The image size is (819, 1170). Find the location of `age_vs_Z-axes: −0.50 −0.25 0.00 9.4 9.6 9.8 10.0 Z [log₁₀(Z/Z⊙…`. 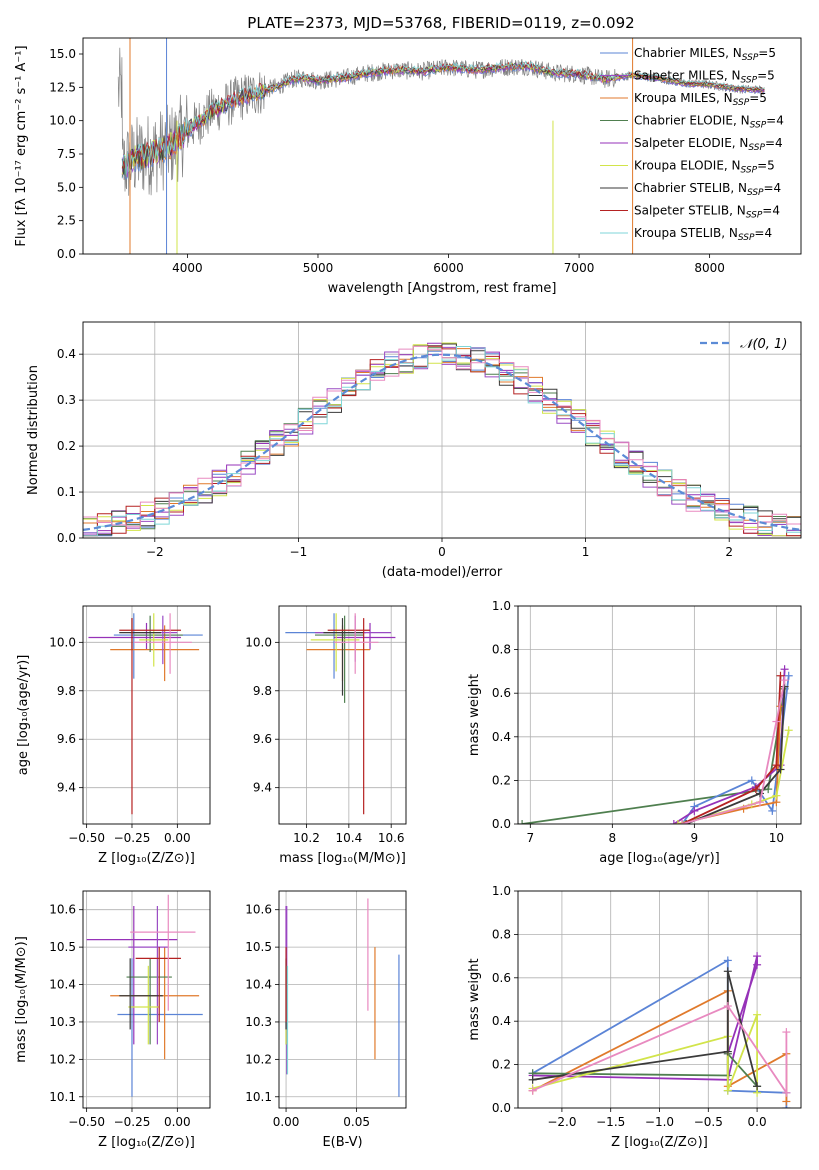

age_vs_Z-axes: −0.50 −0.25 0.00 9.4 9.6 9.8 10.0 Z [log₁₀(Z/Z⊙… is located at coordinates (113, 736).